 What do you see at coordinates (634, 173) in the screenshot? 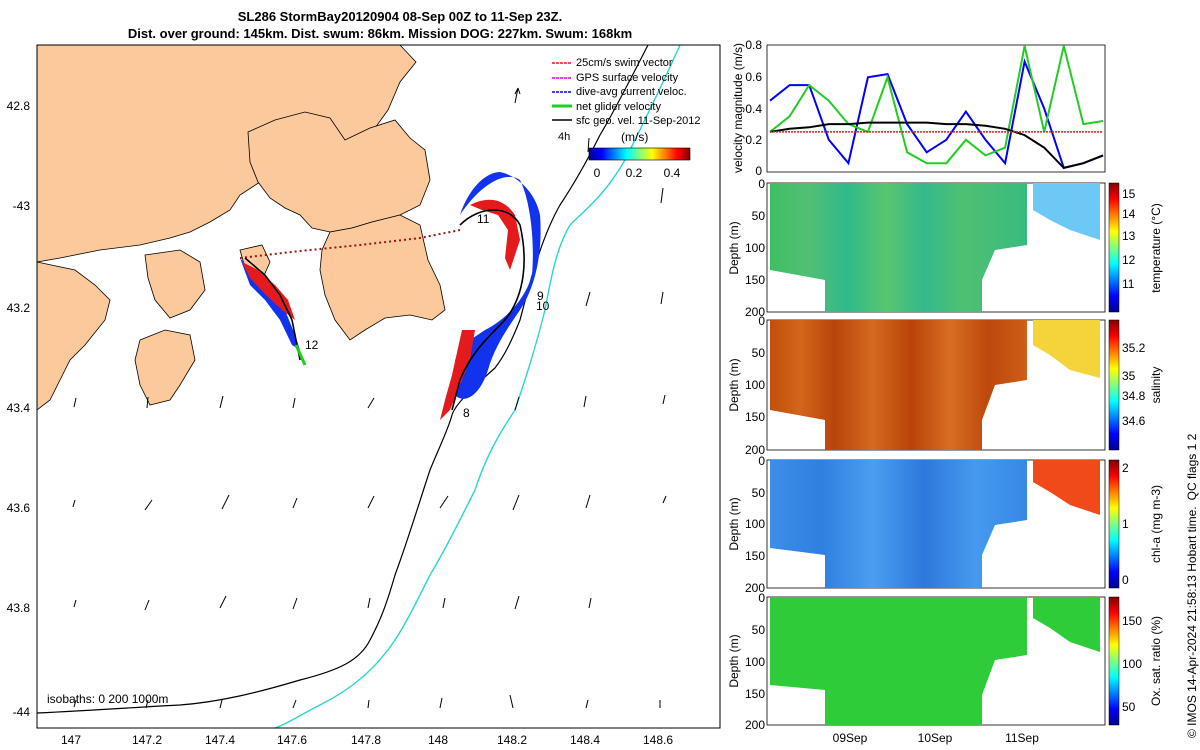
I see `colorbar-tick-1: 0.2` at bounding box center [634, 173].